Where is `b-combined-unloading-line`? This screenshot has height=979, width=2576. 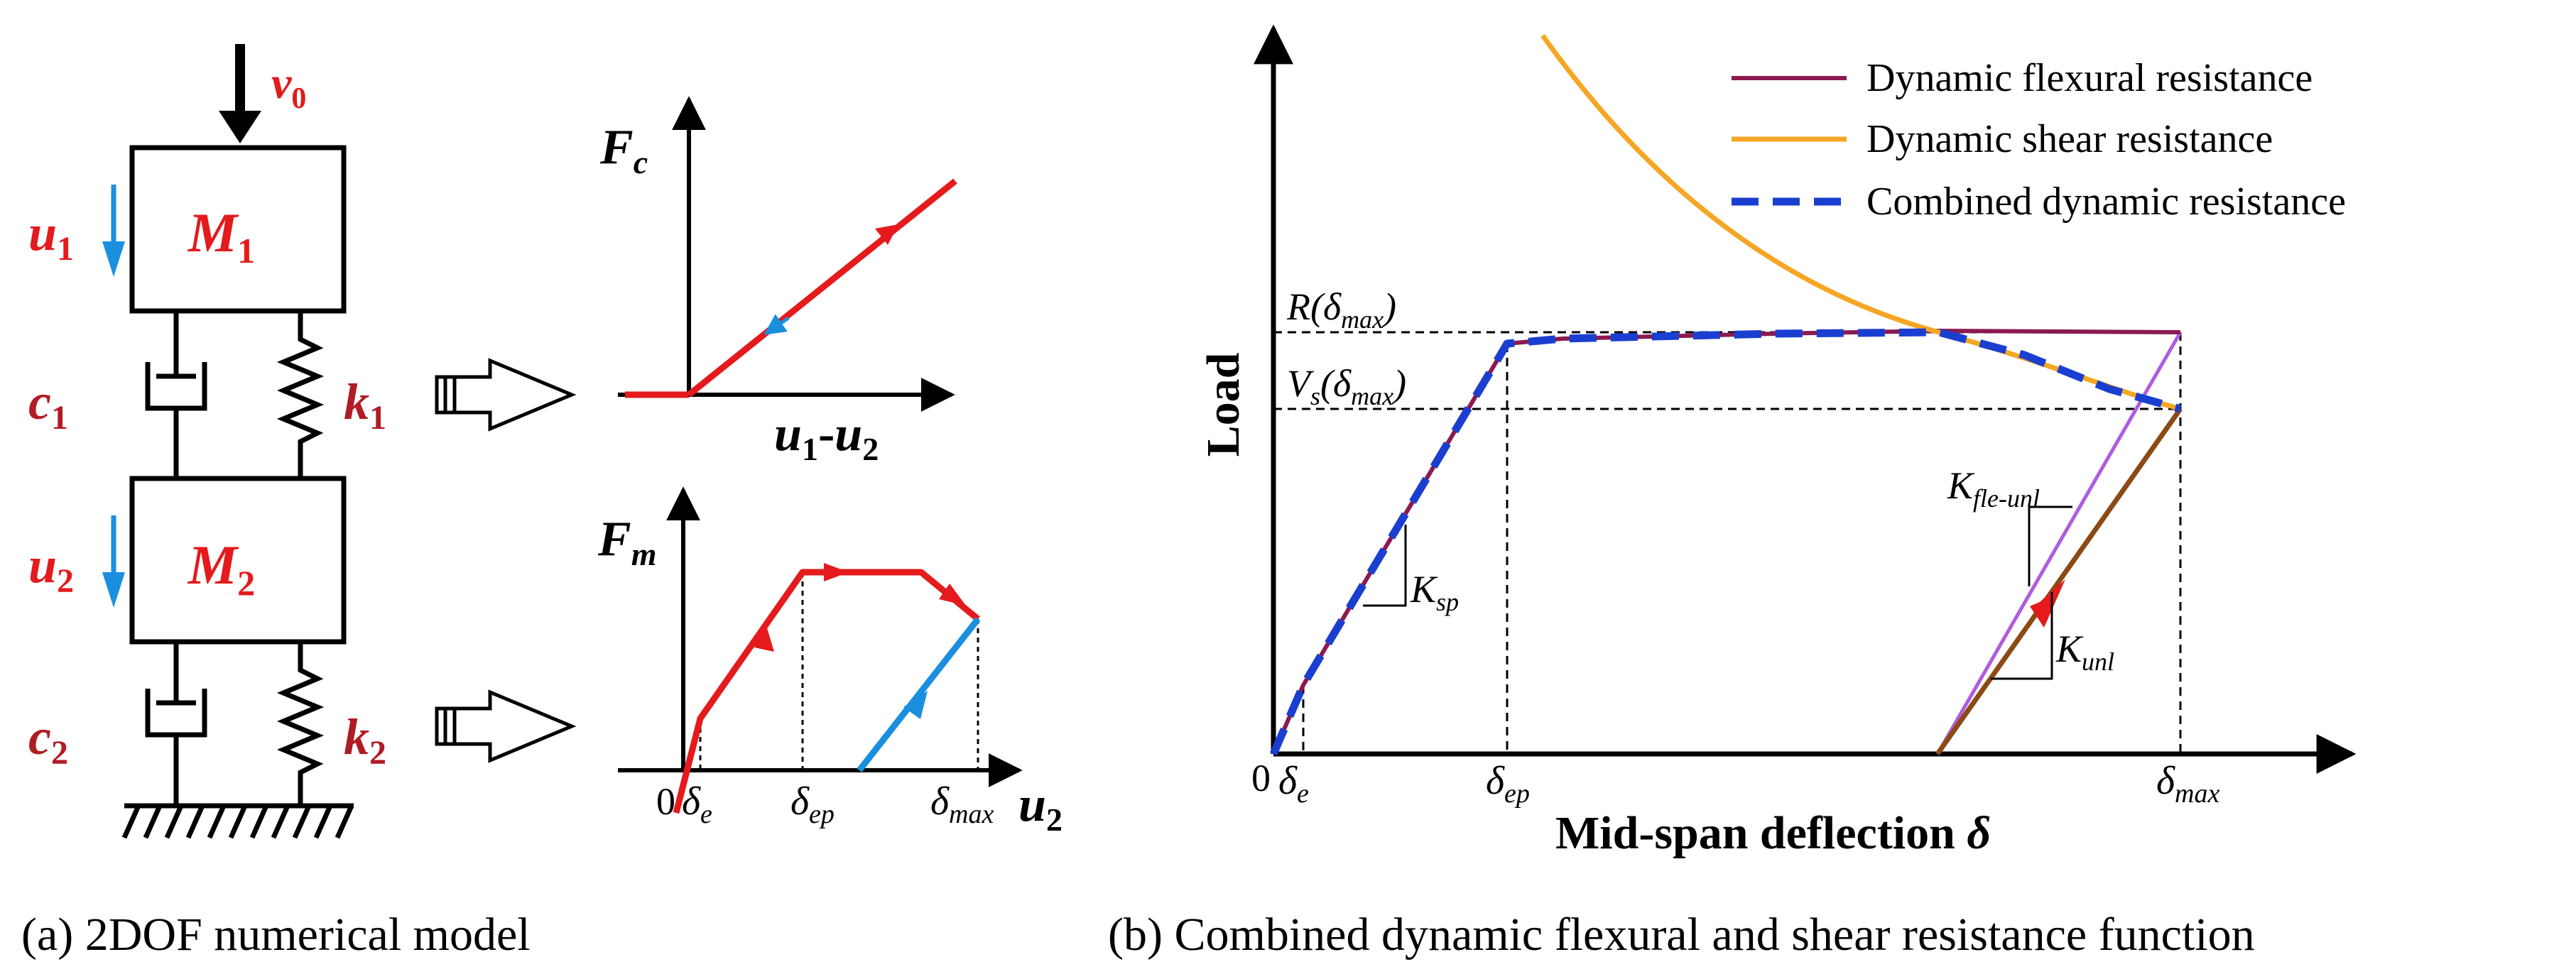
b-combined-unloading-line is located at coordinates (2059, 581).